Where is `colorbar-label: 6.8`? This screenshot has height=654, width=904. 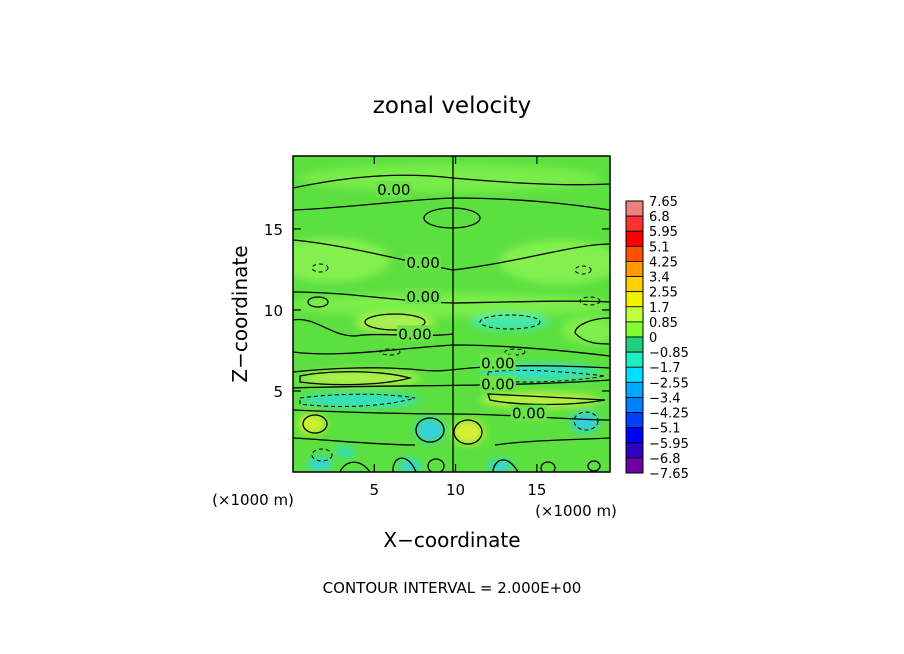 colorbar-label: 6.8 is located at coordinates (659, 217).